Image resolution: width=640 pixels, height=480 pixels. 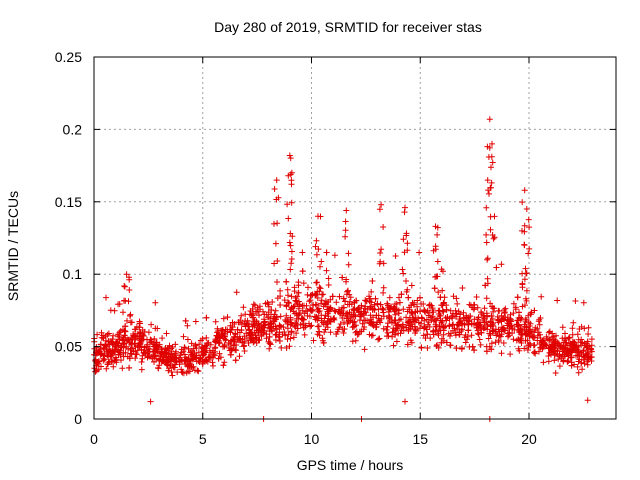 I want to click on x-axis-label: GPS time / hours, so click(x=350, y=465).